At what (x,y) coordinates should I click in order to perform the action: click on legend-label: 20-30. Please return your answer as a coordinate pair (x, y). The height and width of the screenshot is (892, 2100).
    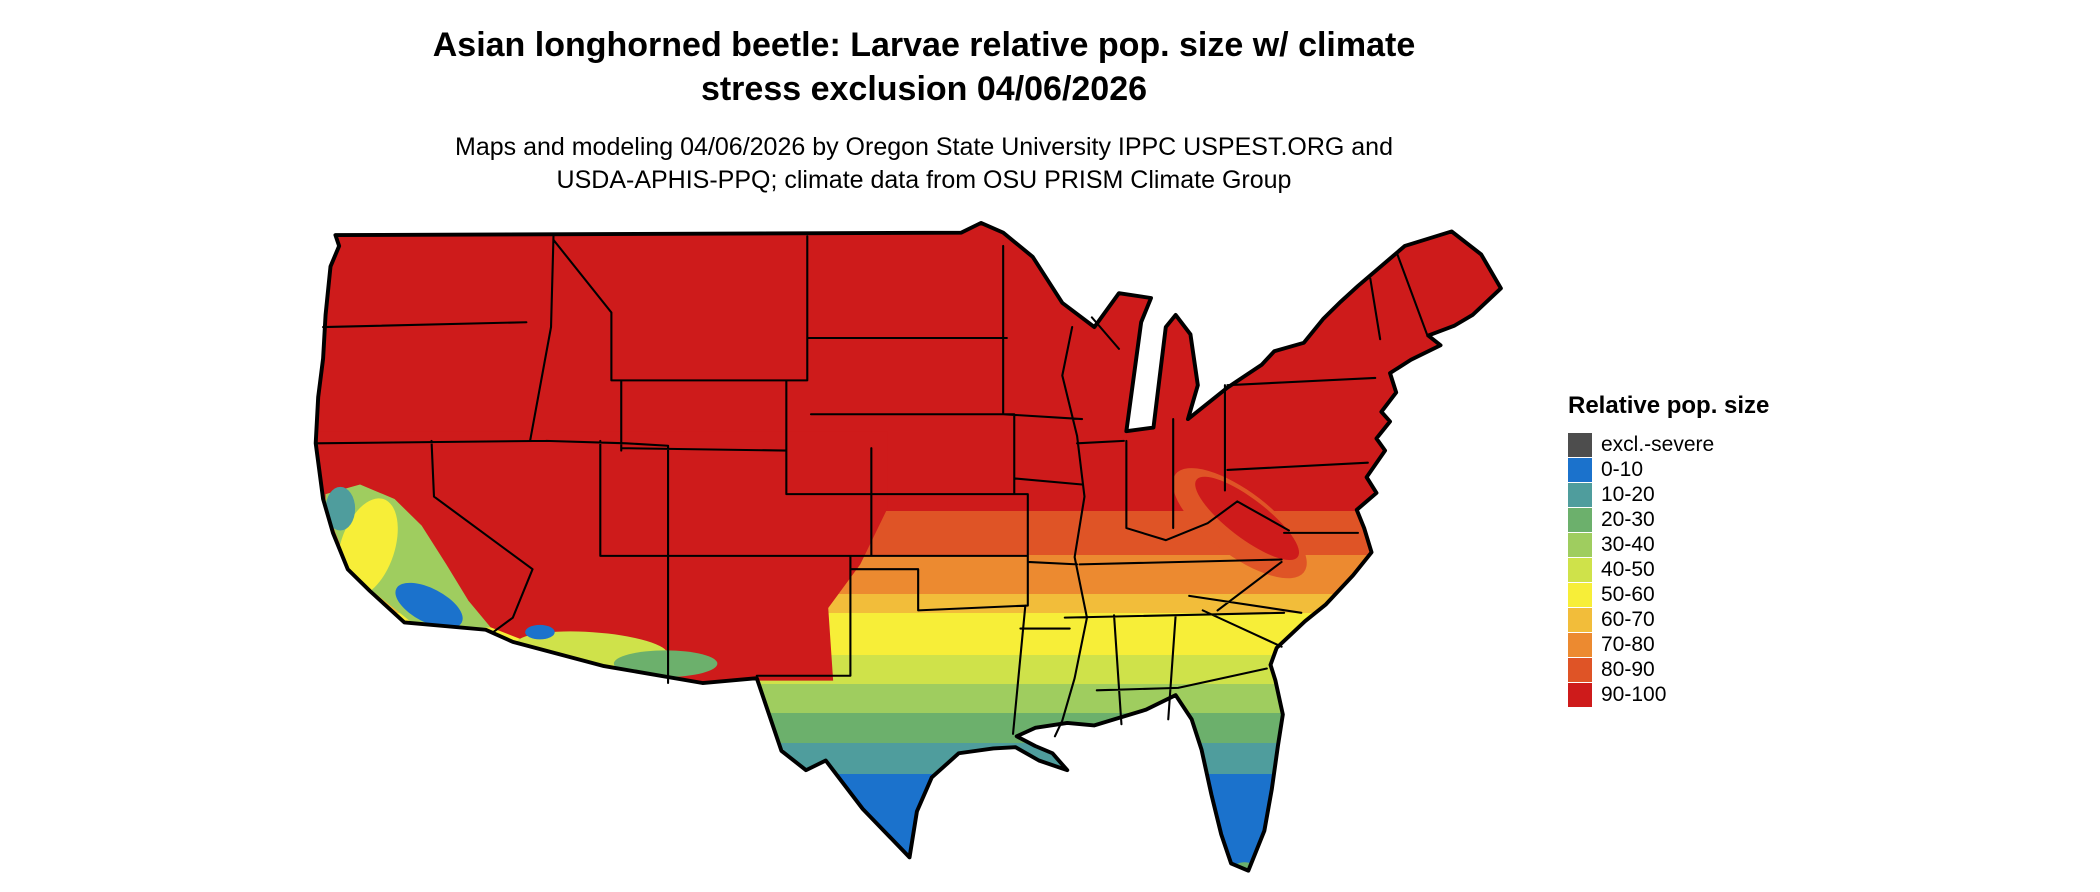
    Looking at the image, I should click on (1628, 519).